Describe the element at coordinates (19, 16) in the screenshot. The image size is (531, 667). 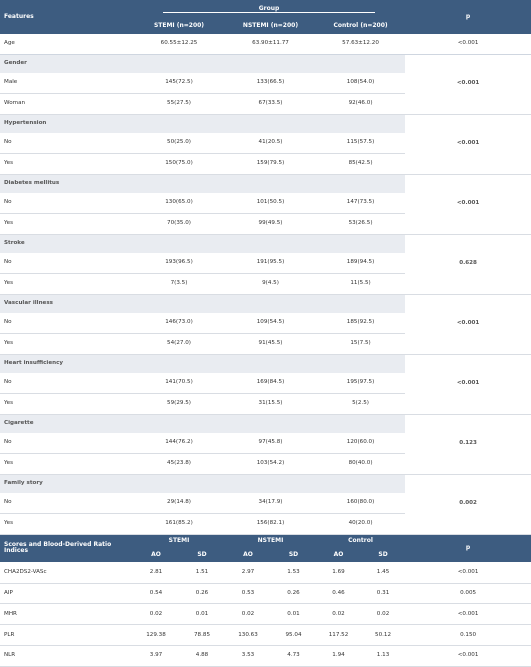
I see `features-header: Features` at that location.